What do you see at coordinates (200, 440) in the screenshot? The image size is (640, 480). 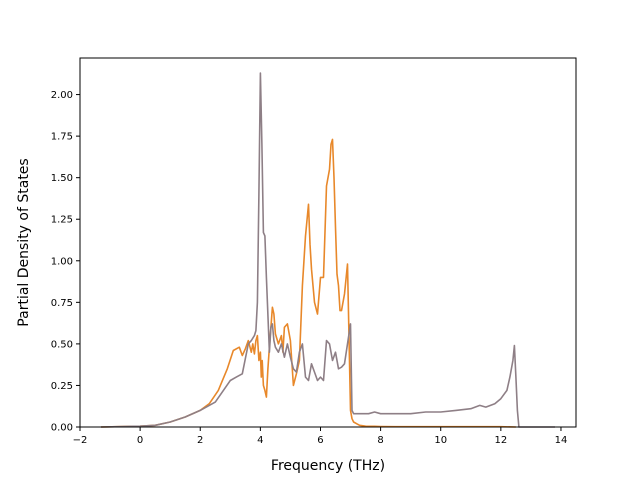 I see `x-tick-label: 2` at bounding box center [200, 440].